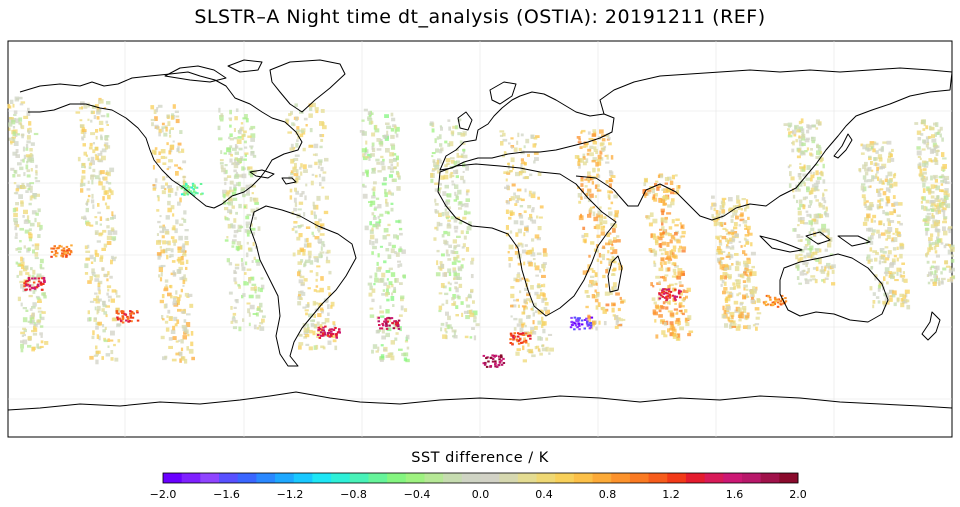  Describe the element at coordinates (544, 494) in the screenshot. I see `colorbar-tick-label: 0.4` at that location.